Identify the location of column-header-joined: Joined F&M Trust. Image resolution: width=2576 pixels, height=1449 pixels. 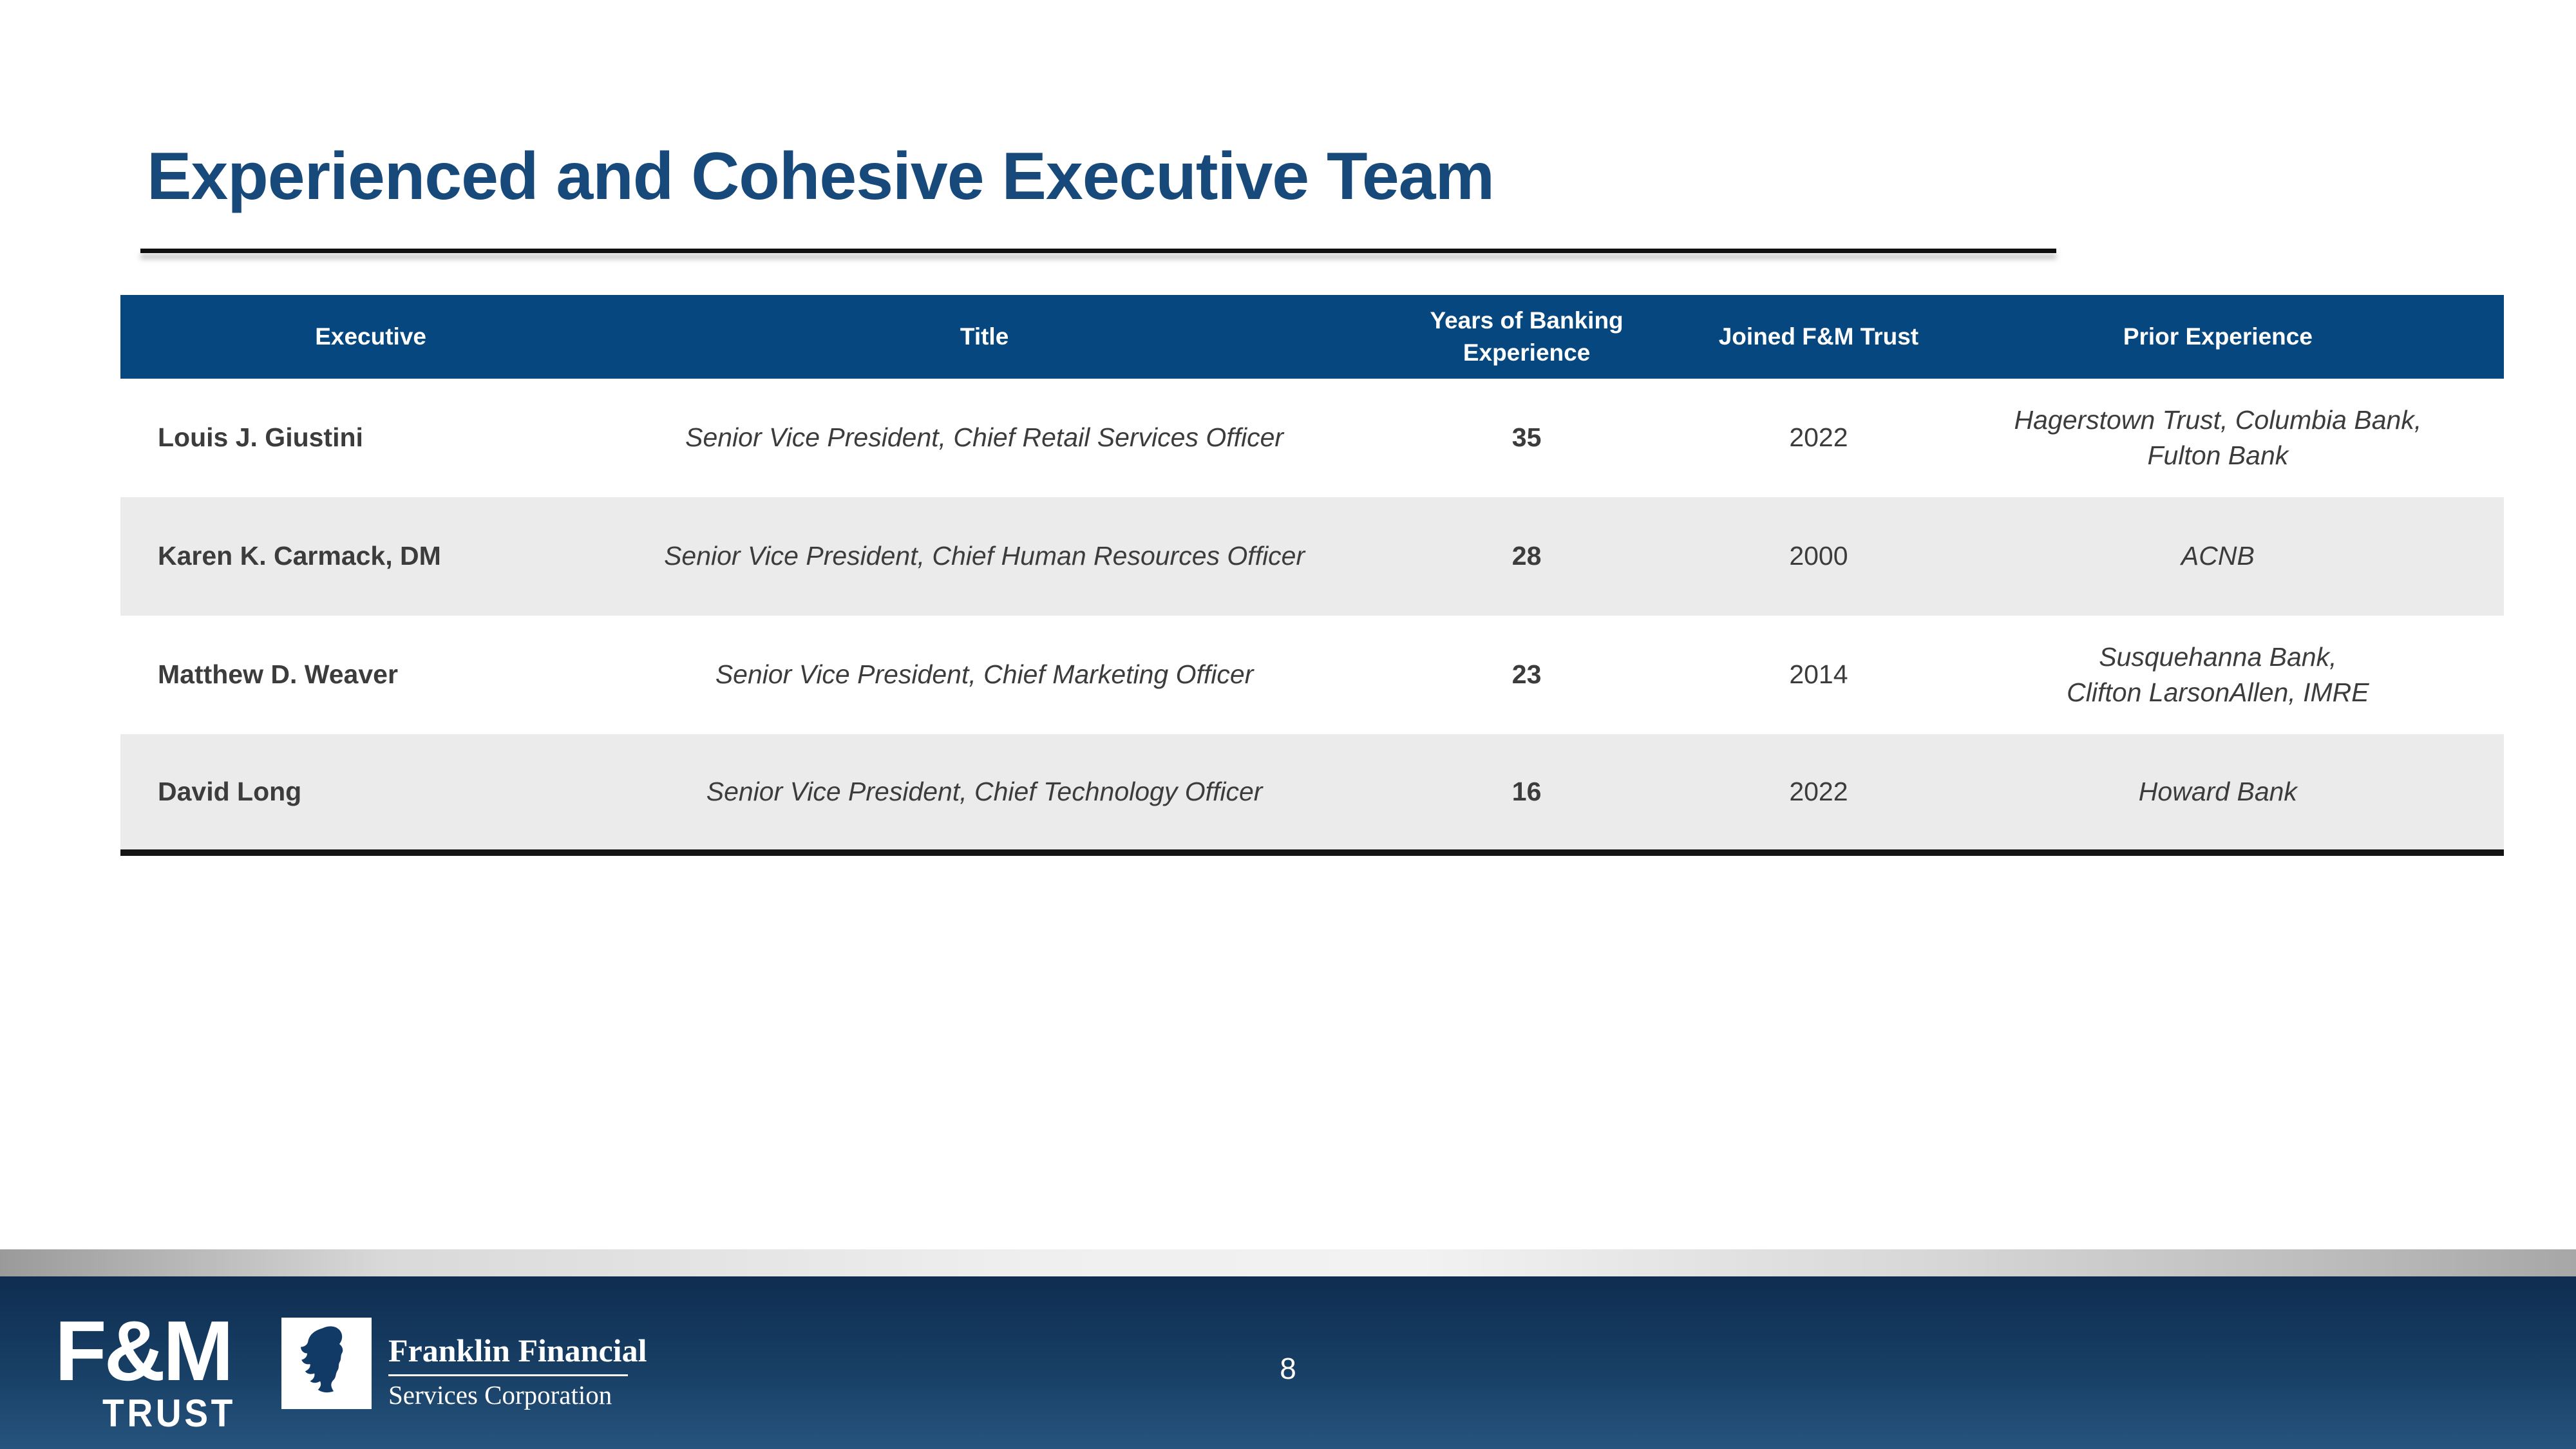
(1818, 337).